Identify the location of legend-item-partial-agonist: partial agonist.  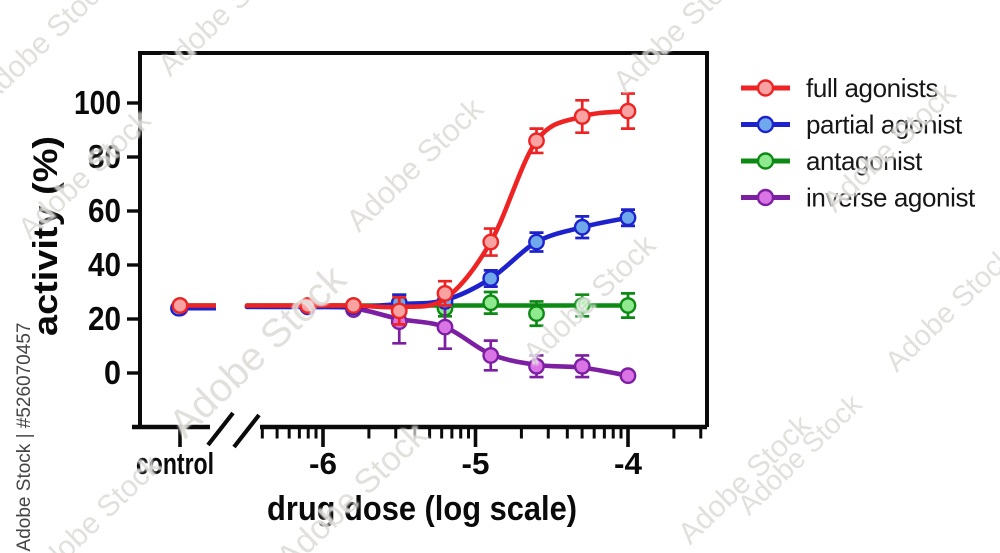
(852, 125).